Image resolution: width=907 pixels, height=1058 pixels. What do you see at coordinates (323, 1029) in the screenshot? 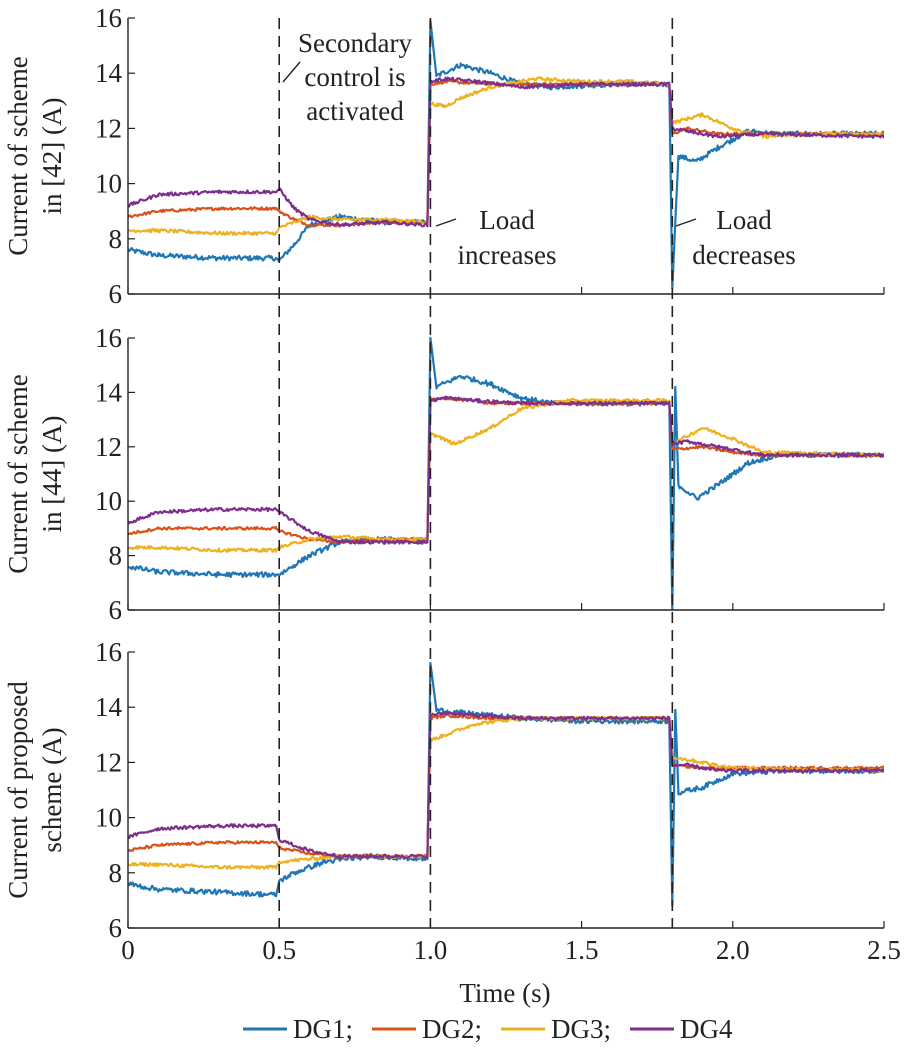
I see `legend-label-dg1: DG1;` at bounding box center [323, 1029].